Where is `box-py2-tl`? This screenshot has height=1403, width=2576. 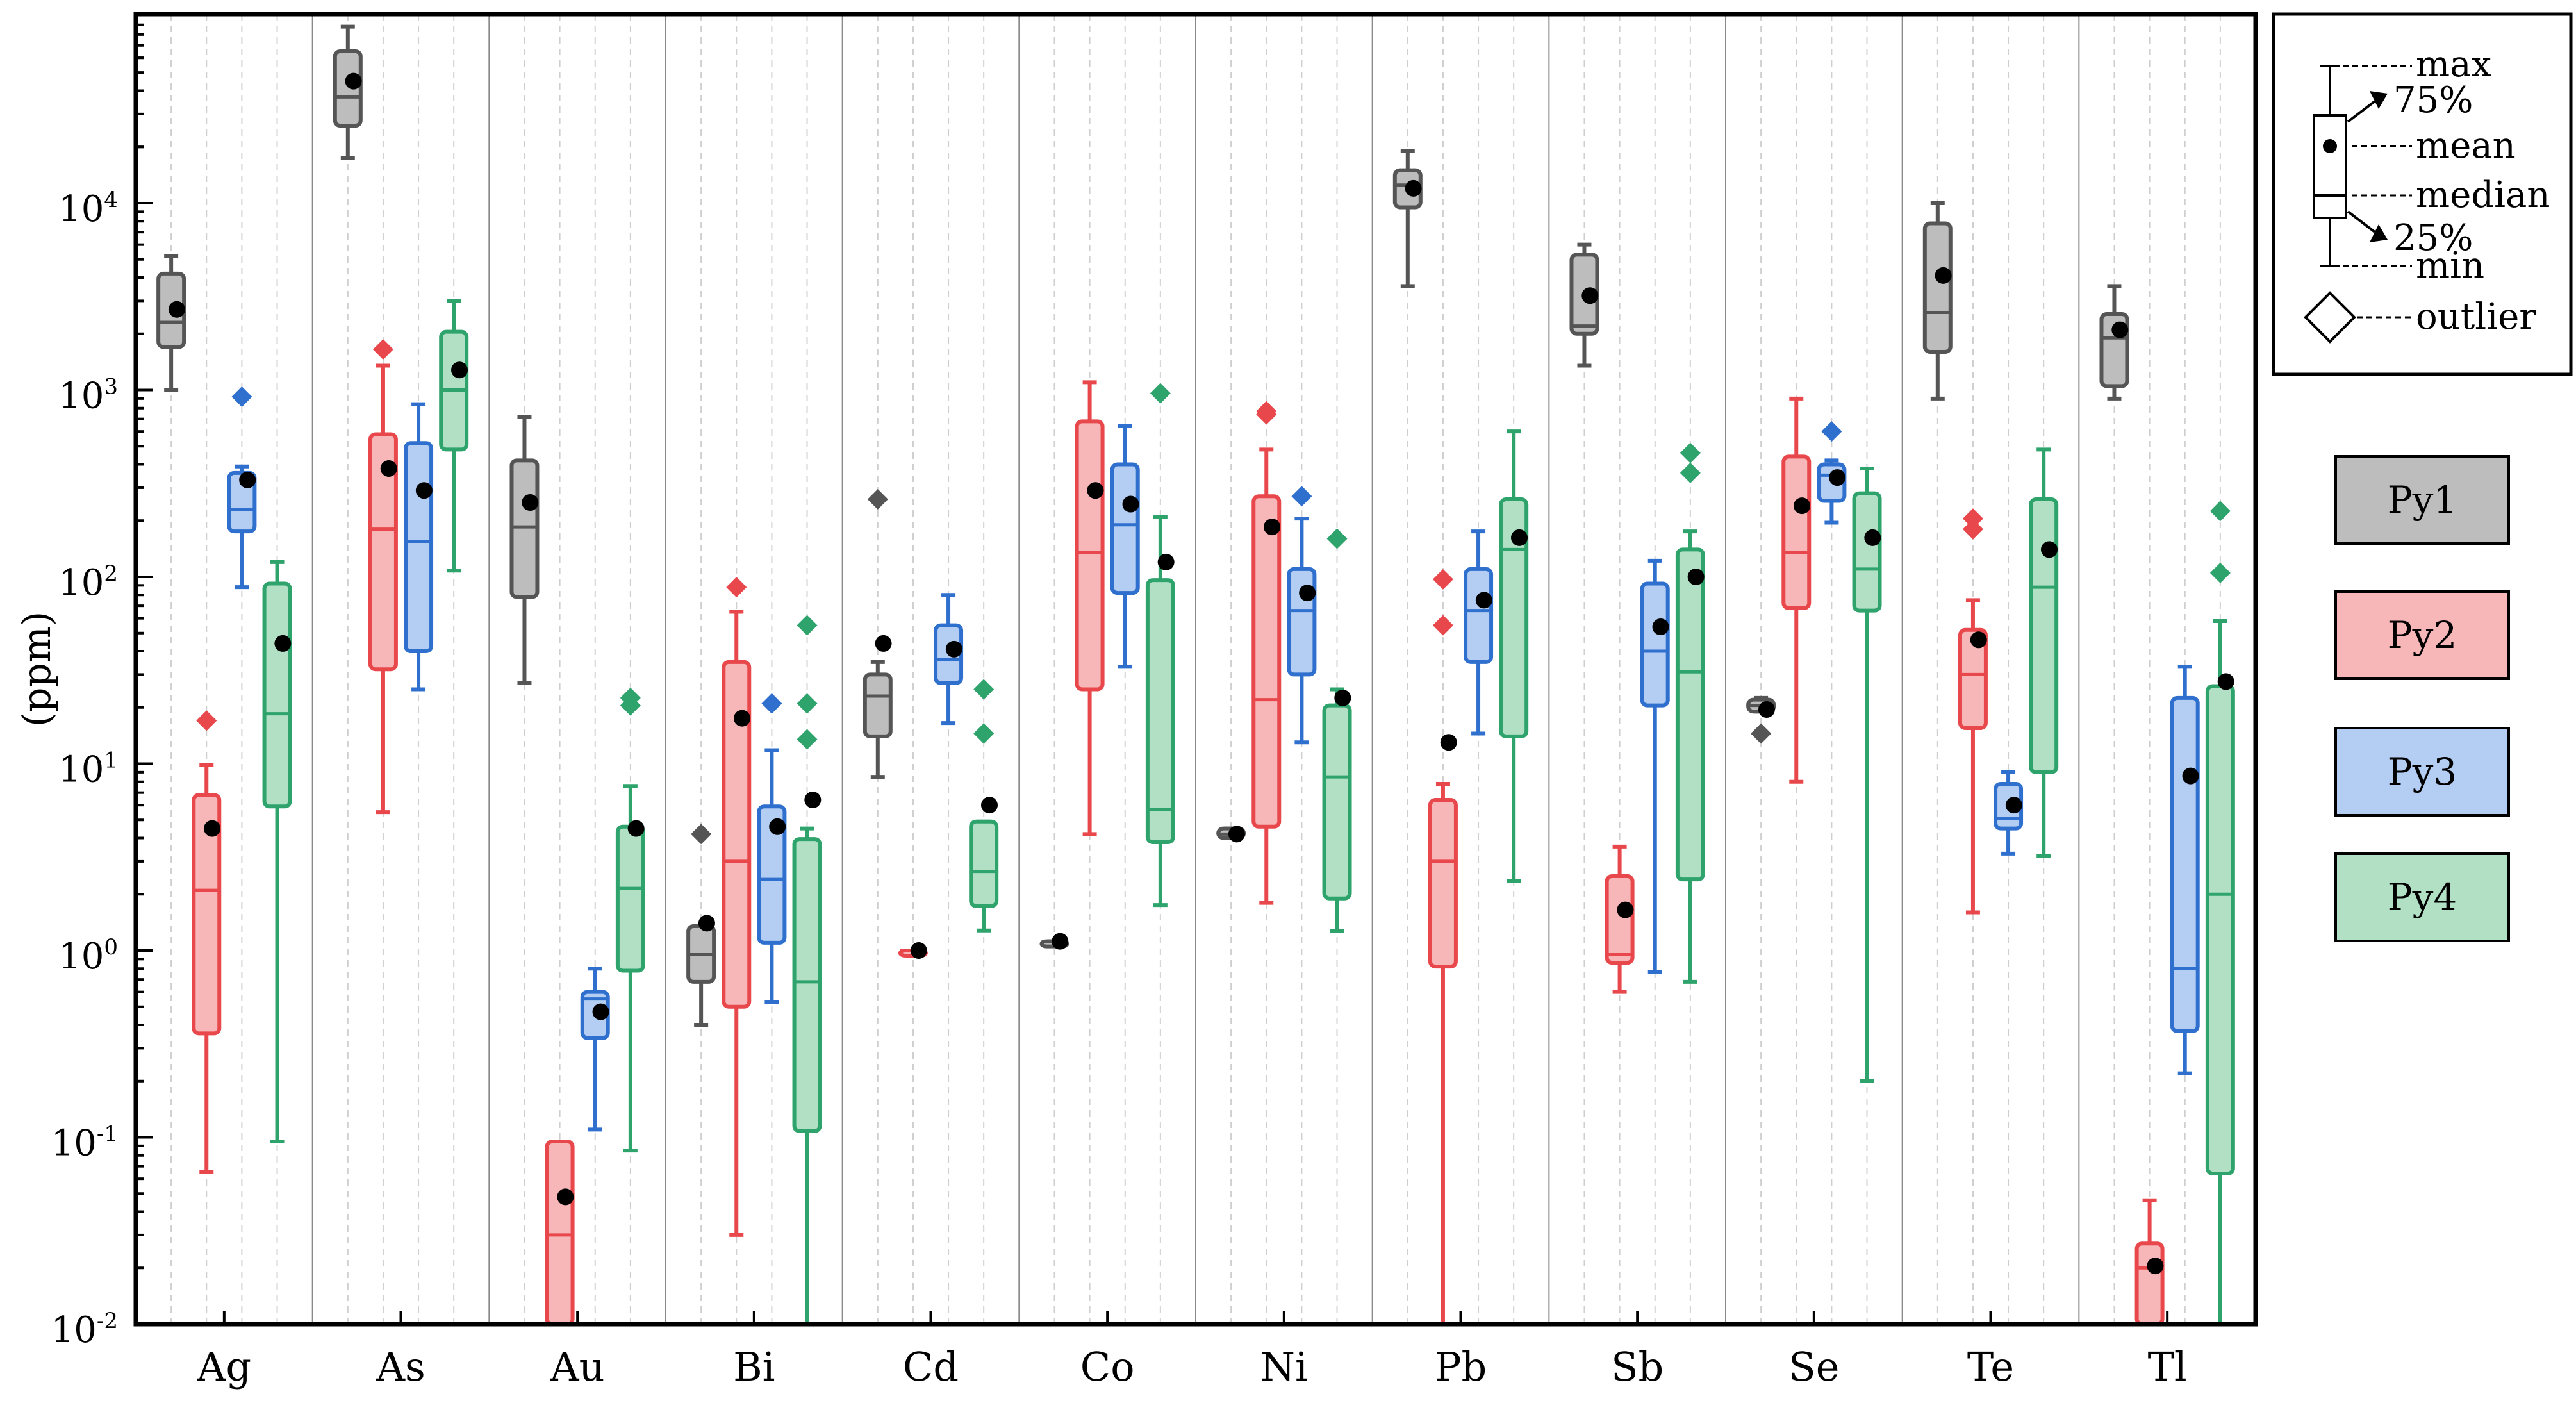
box-py2-tl is located at coordinates (2149, 1262).